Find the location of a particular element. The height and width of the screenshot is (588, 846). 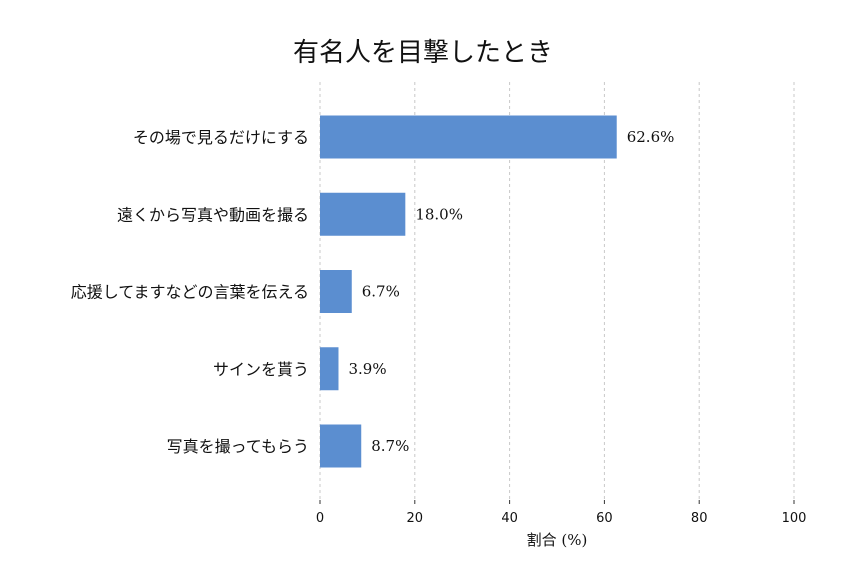

data-label: 8.7% is located at coordinates (390, 446).